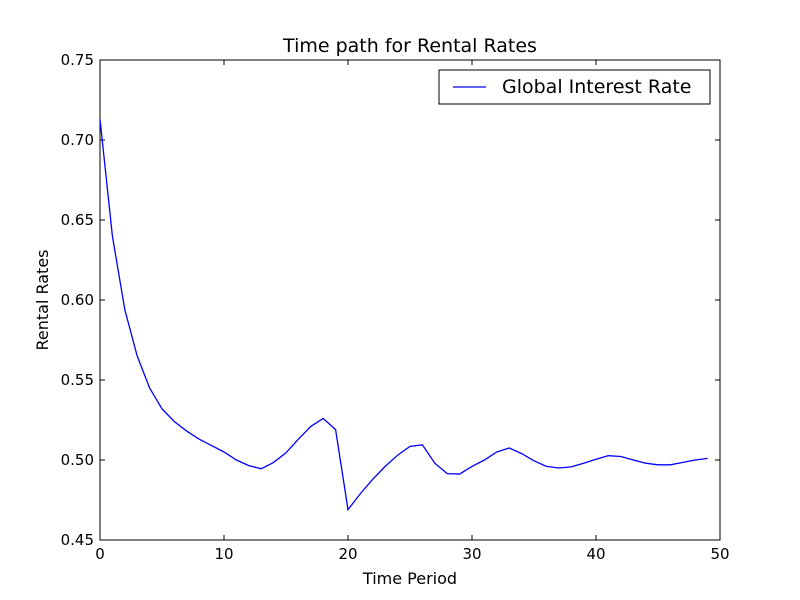  I want to click on x-tick-label: 0, so click(100, 554).